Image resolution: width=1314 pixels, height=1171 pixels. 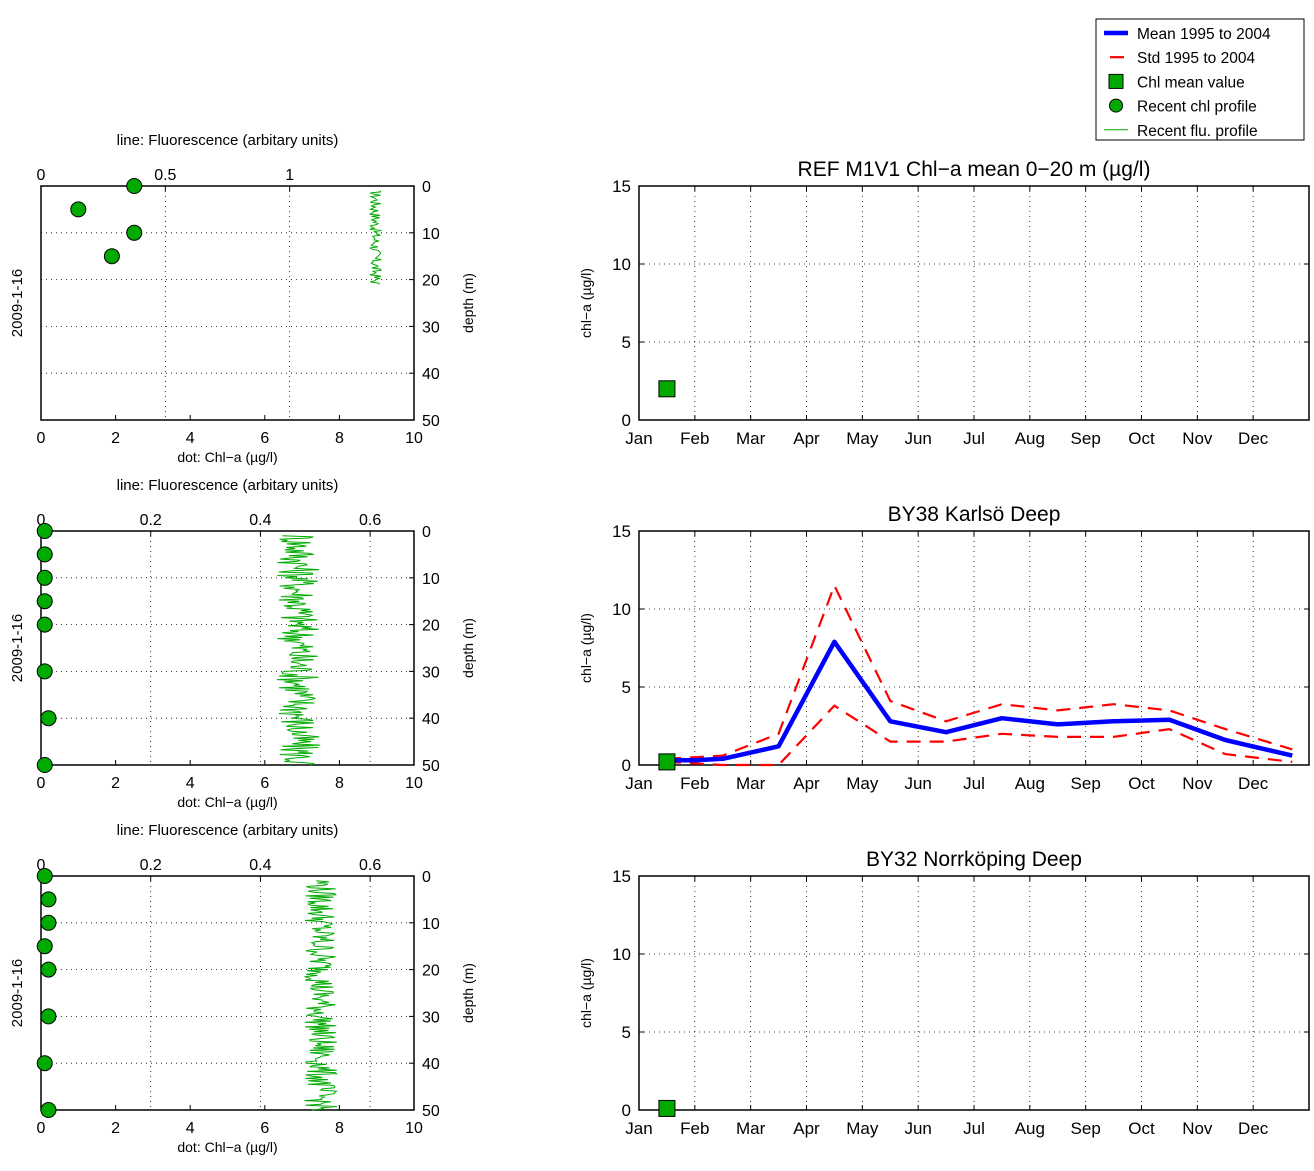 I want to click on legend-entry: Std 1995 to 2004, so click(x=1182, y=58).